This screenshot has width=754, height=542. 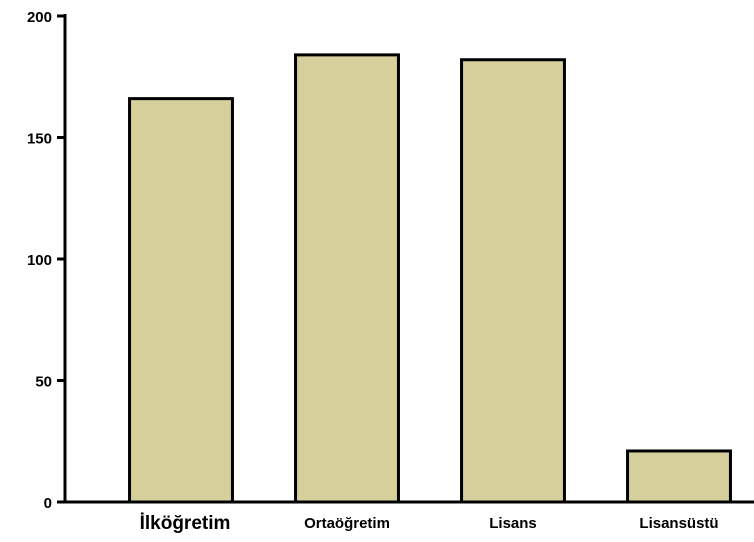 What do you see at coordinates (39, 138) in the screenshot?
I see `y-tick-label: 150` at bounding box center [39, 138].